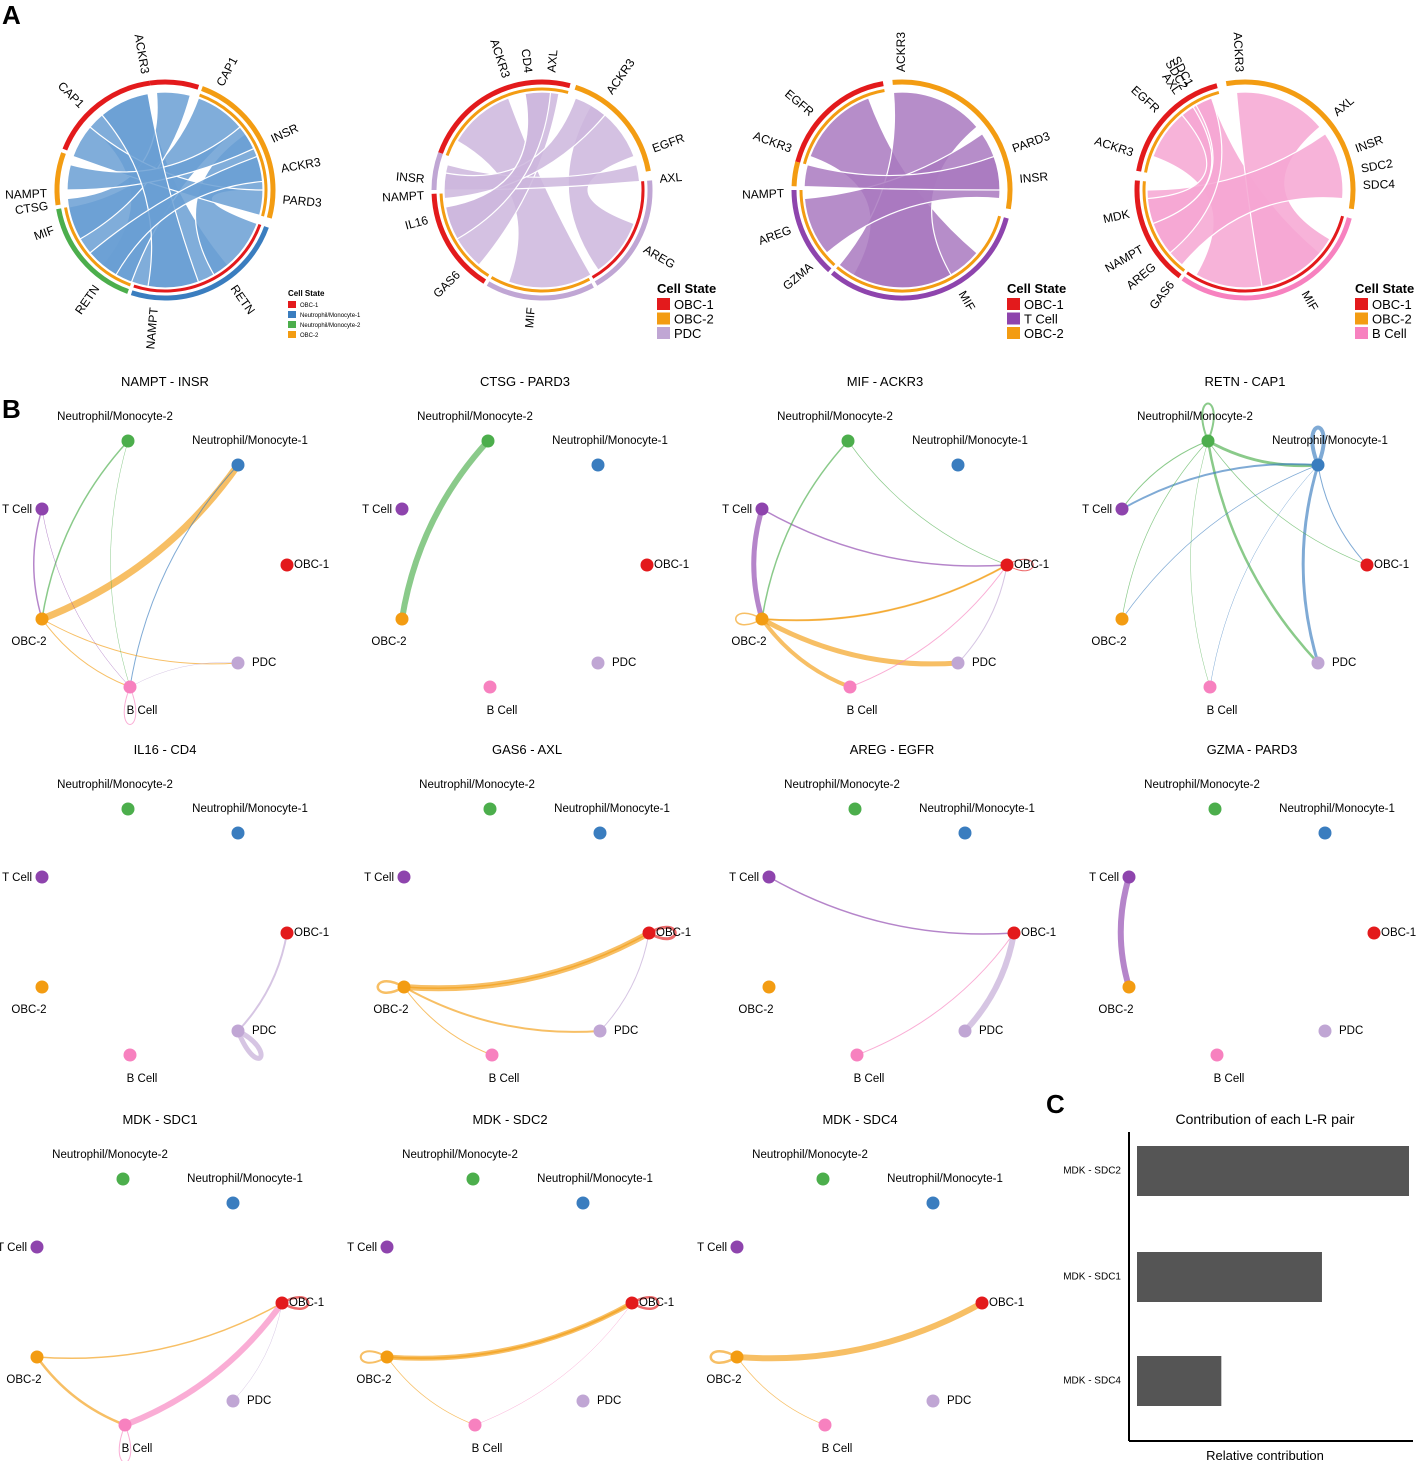 The height and width of the screenshot is (1461, 1418). Describe the element at coordinates (798, 276) in the screenshot. I see `chord-gene-label: GZMA` at that location.